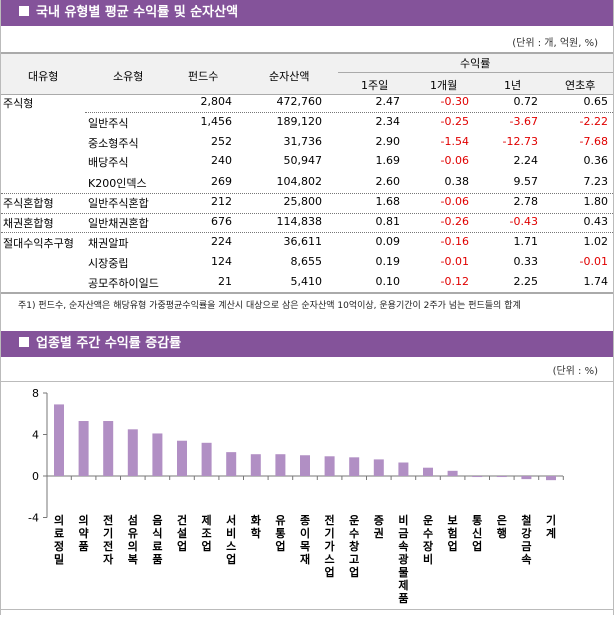 Image resolution: width=614 pixels, height=617 pixels. I want to click on cell-minor: 일반주식, so click(108, 123).